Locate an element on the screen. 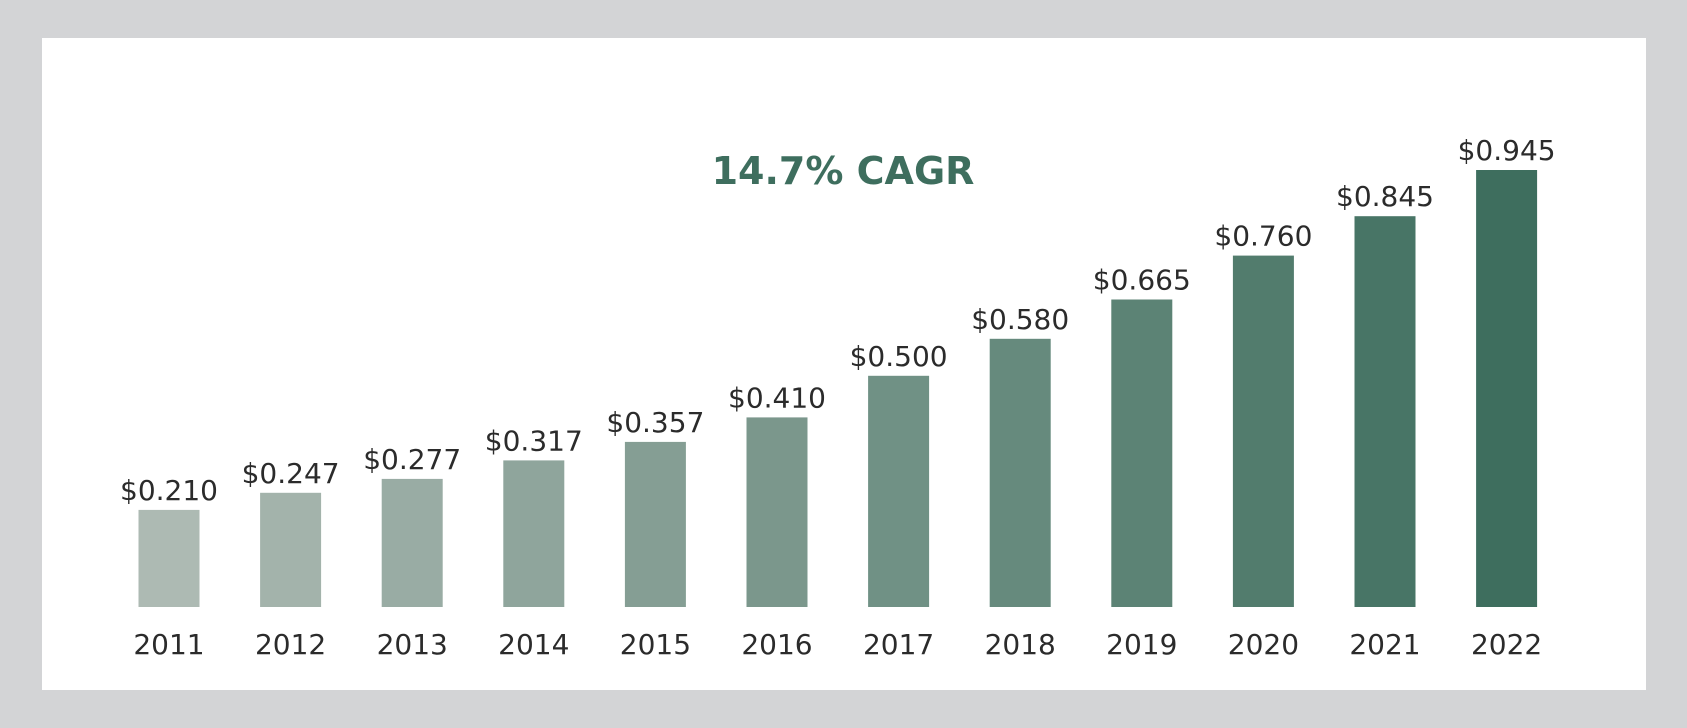  year-label-2020: 2020 is located at coordinates (1263, 644).